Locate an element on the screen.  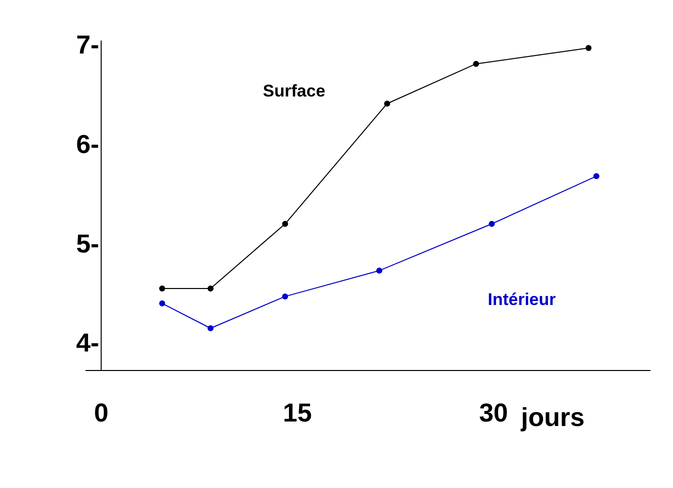
x-tick-label: 0 is located at coordinates (101, 413).